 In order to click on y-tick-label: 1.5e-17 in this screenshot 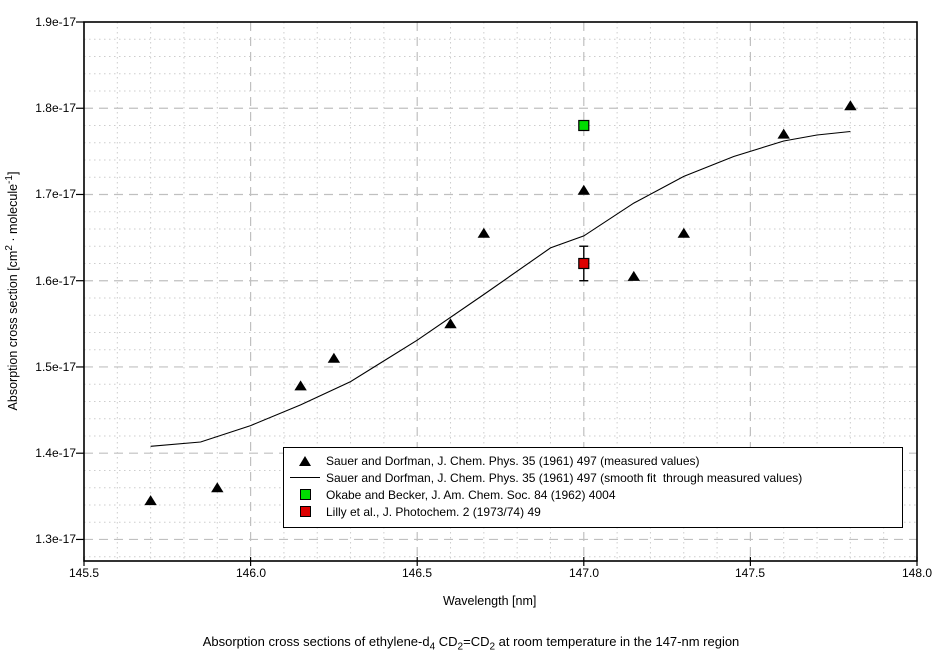, I will do `click(55, 367)`.